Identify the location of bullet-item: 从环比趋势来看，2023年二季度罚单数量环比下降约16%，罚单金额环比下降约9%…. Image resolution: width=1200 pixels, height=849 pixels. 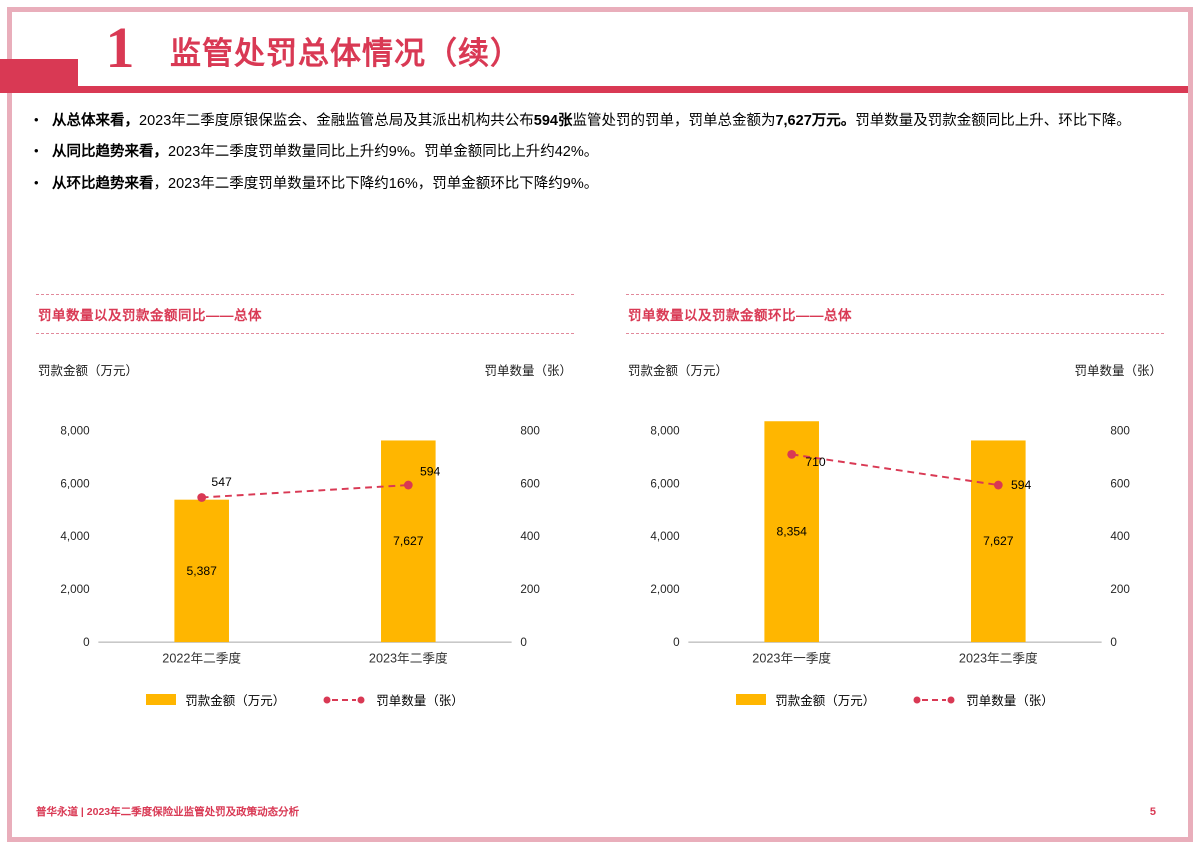
(596, 184).